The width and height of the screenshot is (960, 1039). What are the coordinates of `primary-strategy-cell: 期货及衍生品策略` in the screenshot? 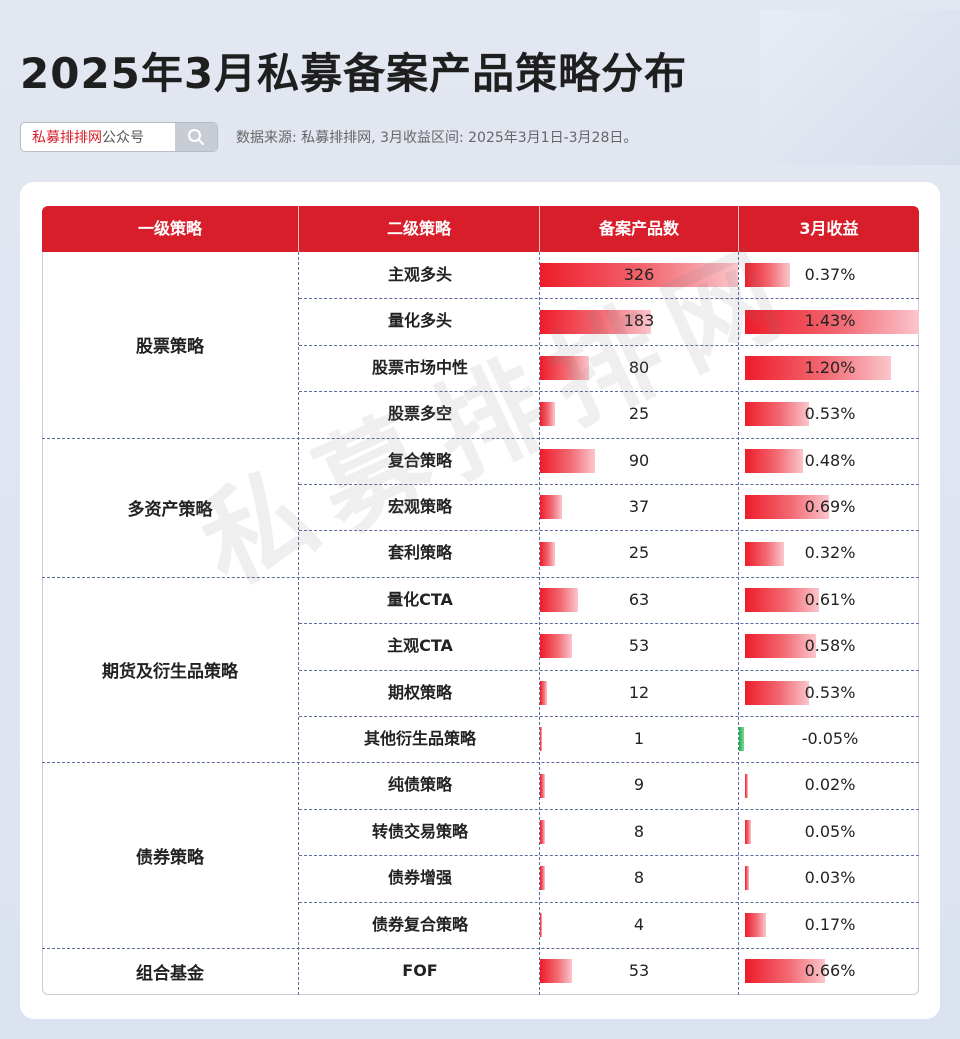 It's located at (170, 672).